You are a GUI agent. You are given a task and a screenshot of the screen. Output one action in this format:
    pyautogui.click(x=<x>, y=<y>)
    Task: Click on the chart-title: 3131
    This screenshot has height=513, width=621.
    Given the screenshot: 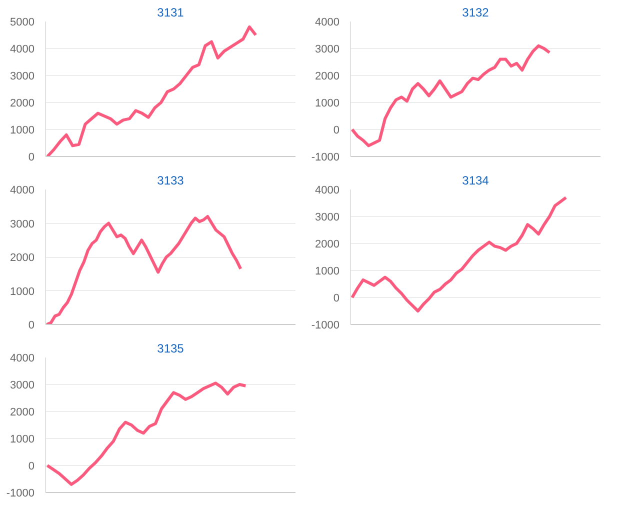 What is the action you would take?
    pyautogui.click(x=170, y=13)
    